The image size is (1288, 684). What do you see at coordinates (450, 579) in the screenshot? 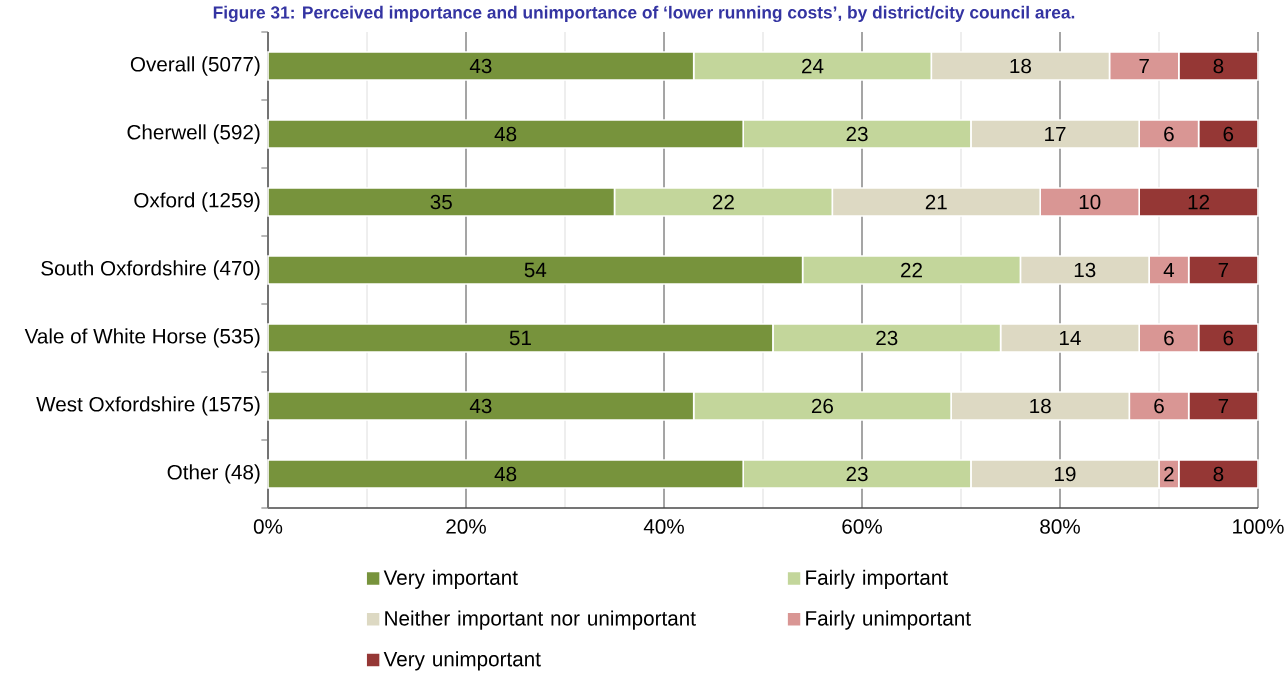
I see `legend-label: Very important` at bounding box center [450, 579].